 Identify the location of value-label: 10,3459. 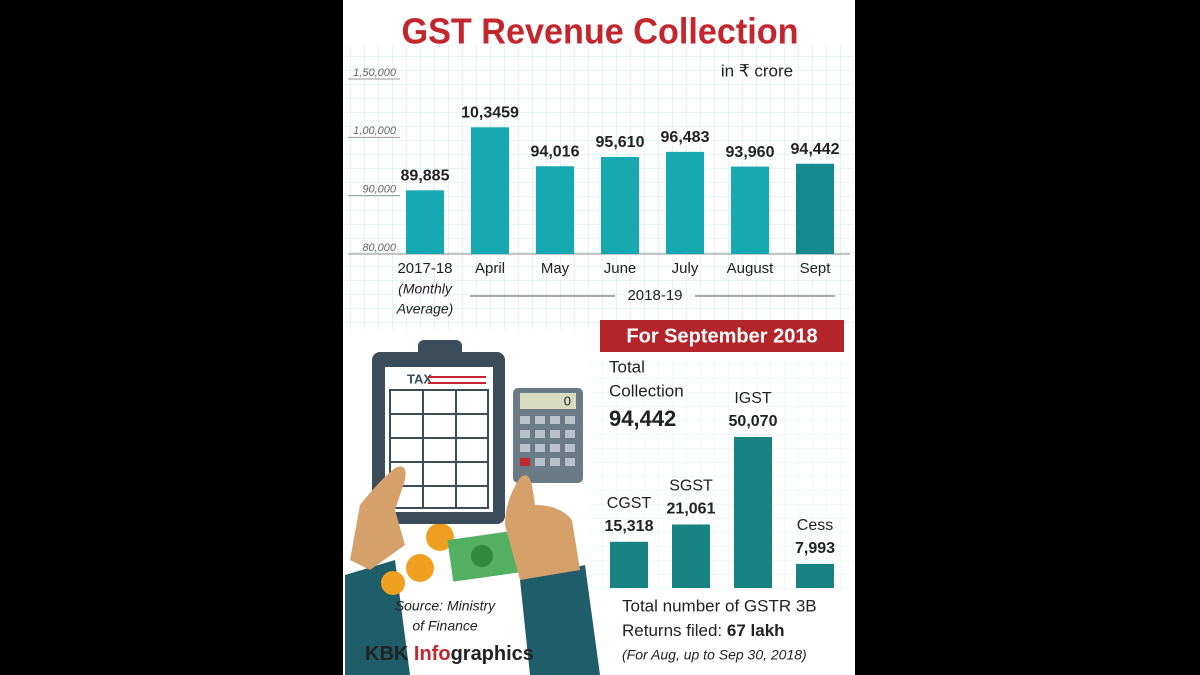
(490, 113).